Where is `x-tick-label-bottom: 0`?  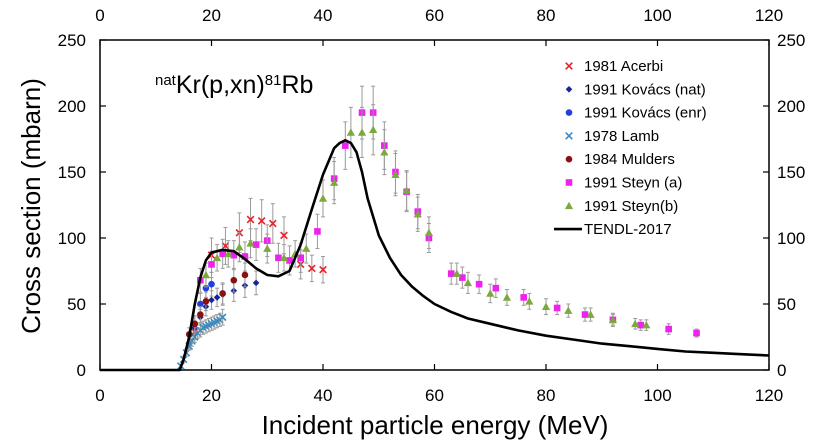 x-tick-label-bottom: 0 is located at coordinates (99, 395).